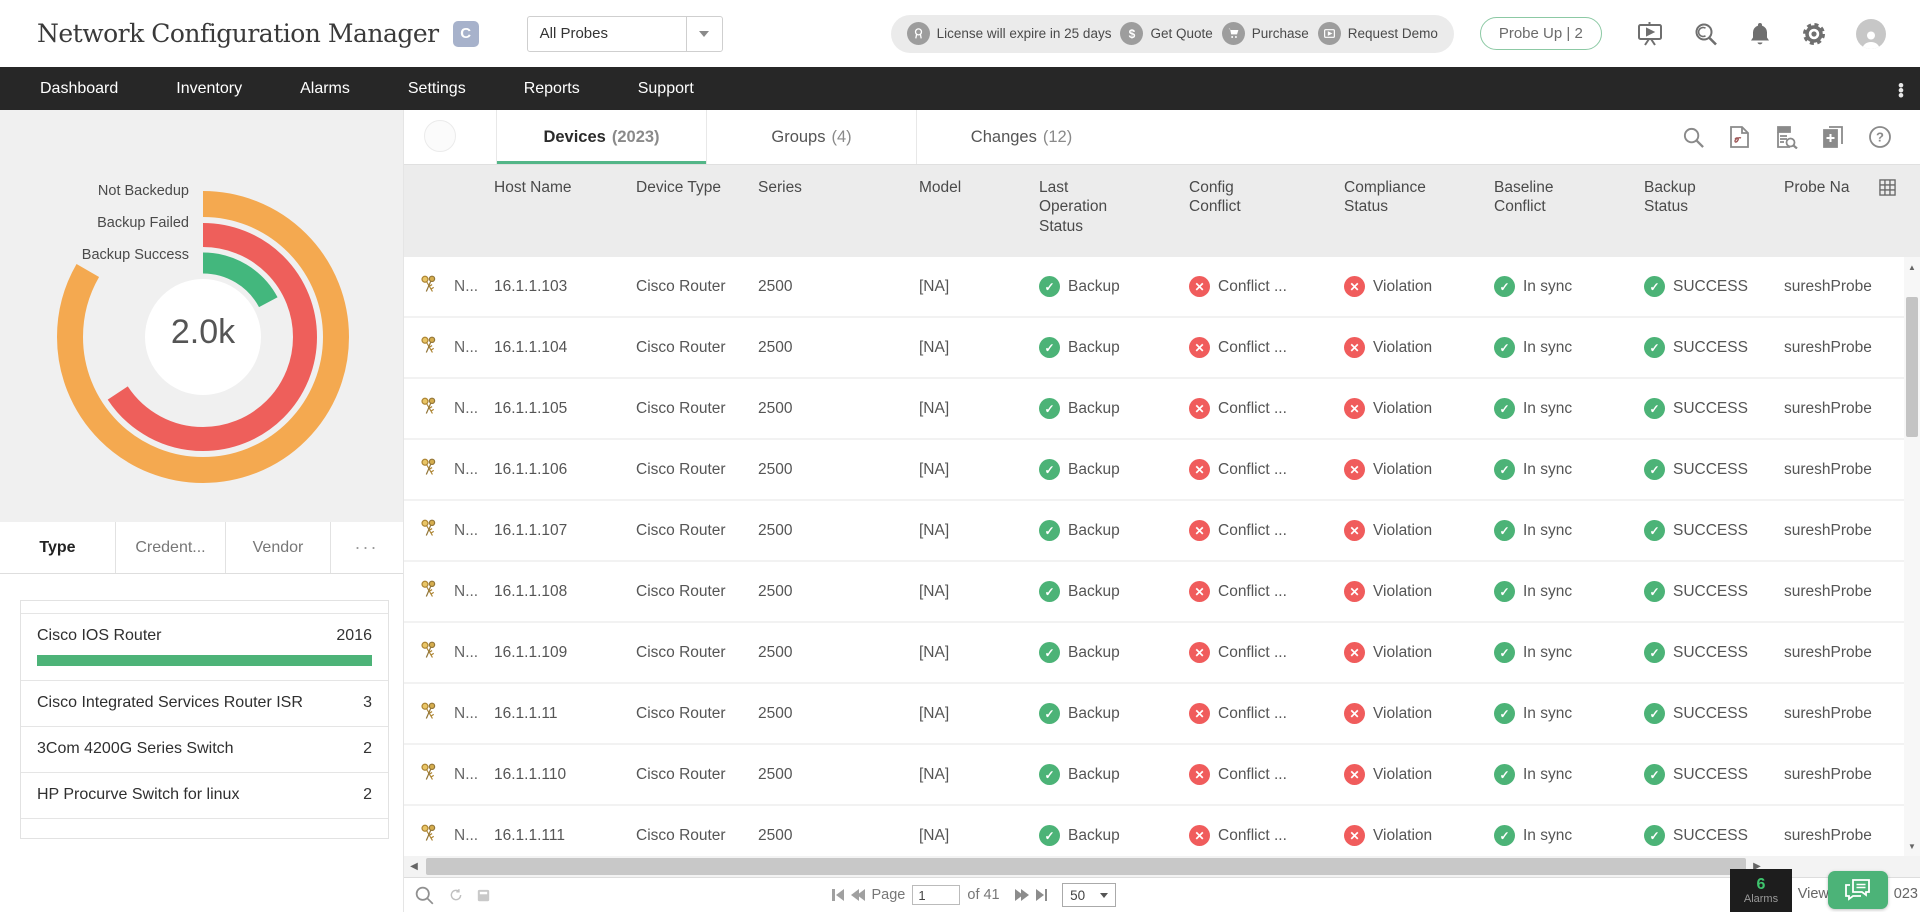 This screenshot has height=912, width=1920. I want to click on chat-support-button, so click(1858, 890).